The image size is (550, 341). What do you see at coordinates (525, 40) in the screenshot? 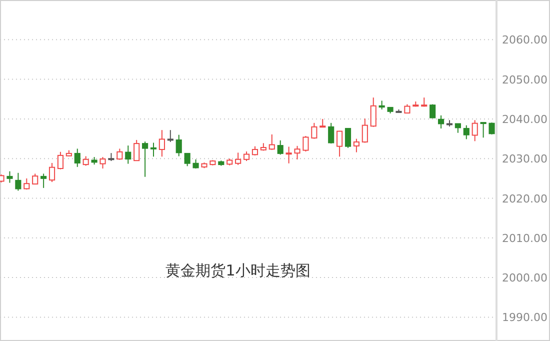
I see `y-tick-label: 2060.00` at bounding box center [525, 40].